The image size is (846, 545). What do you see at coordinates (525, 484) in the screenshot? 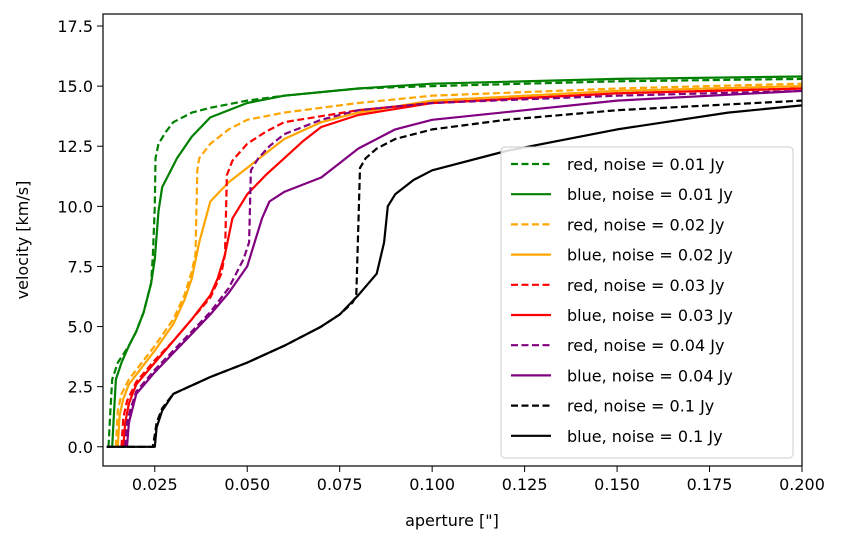
I see `x-tick-label: 0.125` at bounding box center [525, 484].